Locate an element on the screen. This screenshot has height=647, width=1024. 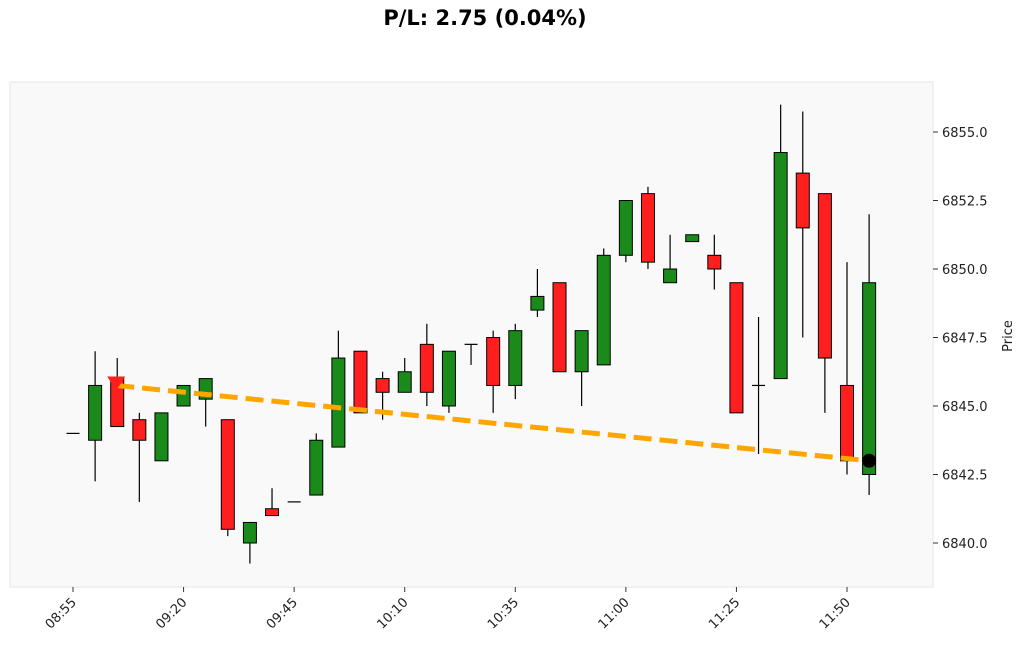
x-tick-label: 10:10 is located at coordinates (392, 613).